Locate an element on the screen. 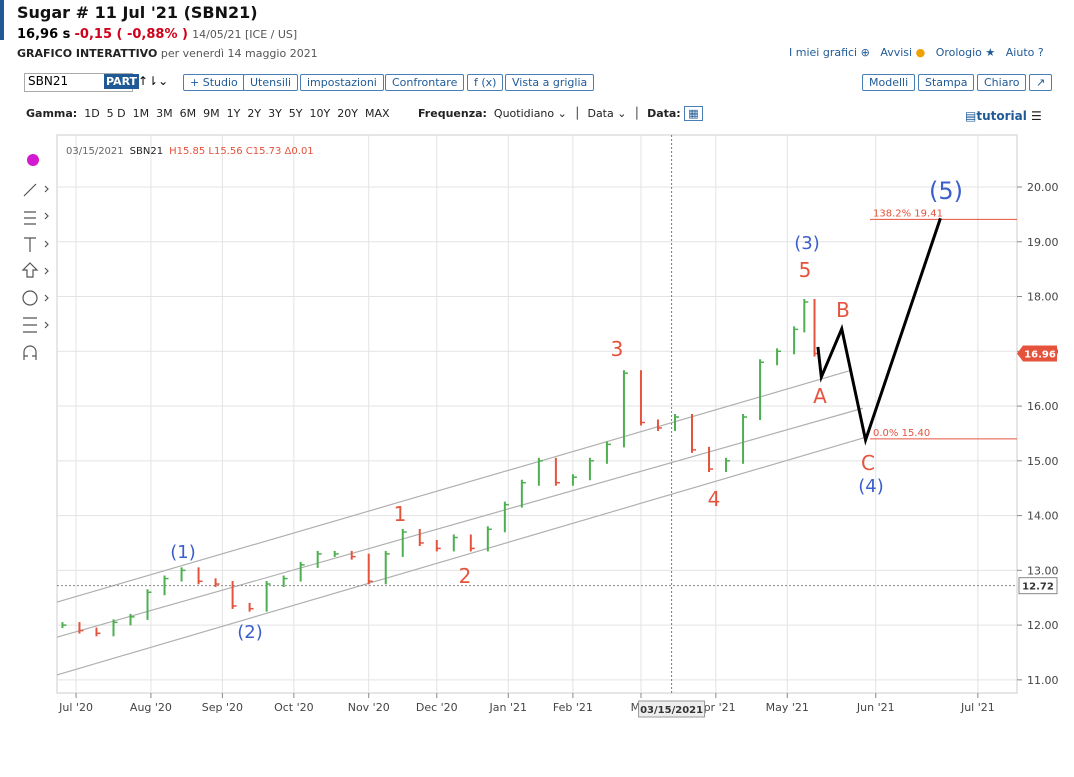  x-tick-label: Feb '21 is located at coordinates (573, 707).